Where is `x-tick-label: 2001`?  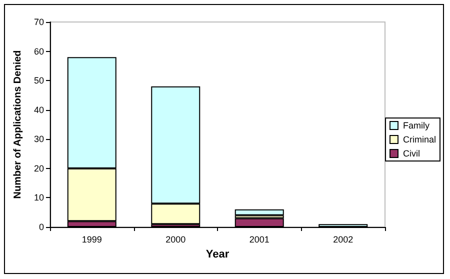
x-tick-label: 2001 is located at coordinates (259, 239).